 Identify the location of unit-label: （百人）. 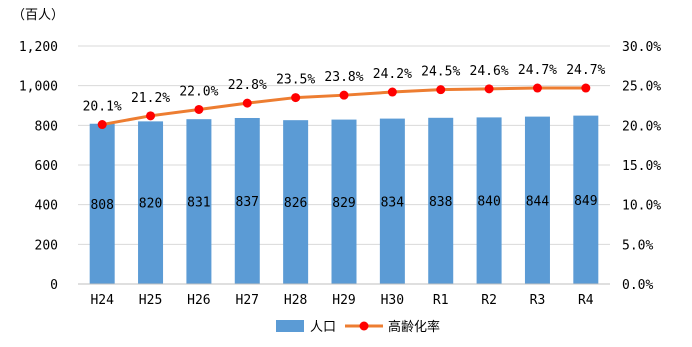
(38, 15).